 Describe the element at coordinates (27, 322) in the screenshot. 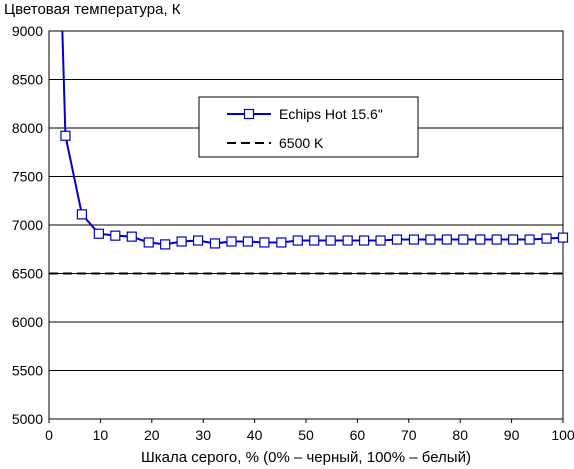

I see `y-tick-label-6000: 6000` at that location.